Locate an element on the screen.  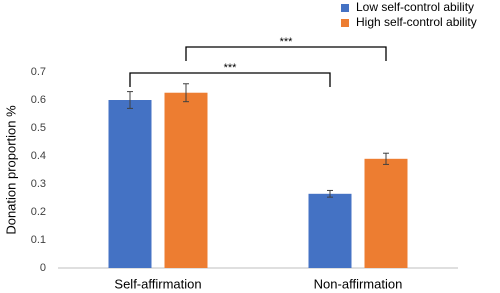
legend-label: Low self-control ability is located at coordinates (415, 7).